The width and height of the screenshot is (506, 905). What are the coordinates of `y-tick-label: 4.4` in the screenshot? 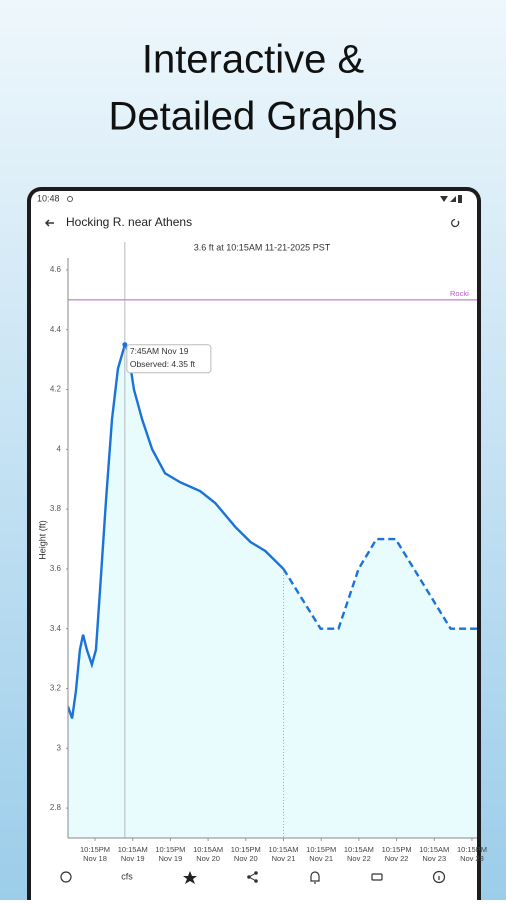 It's located at (56, 329).